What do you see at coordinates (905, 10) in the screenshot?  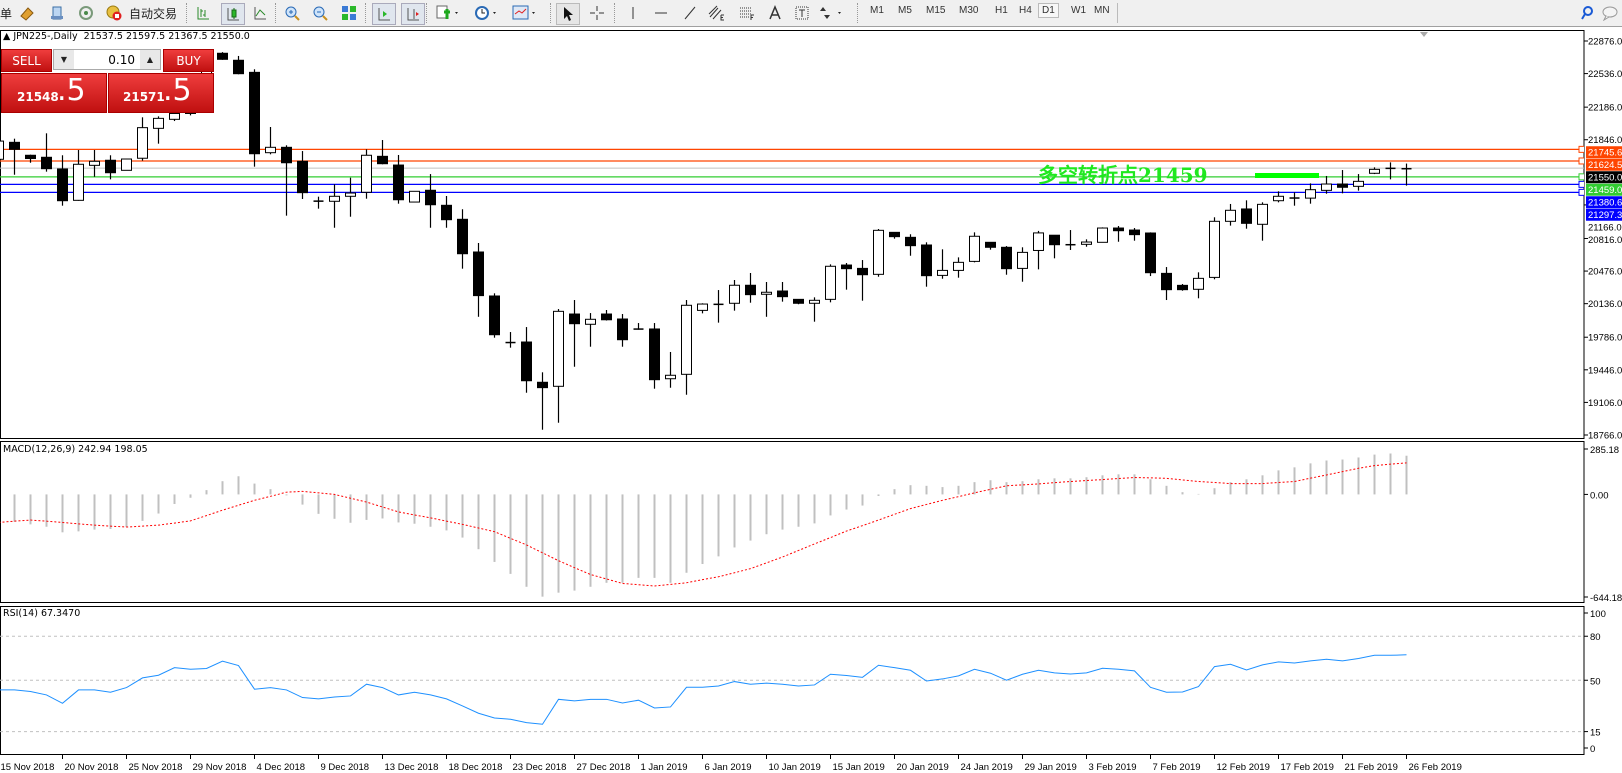 I see `timeframe-m5: M5` at bounding box center [905, 10].